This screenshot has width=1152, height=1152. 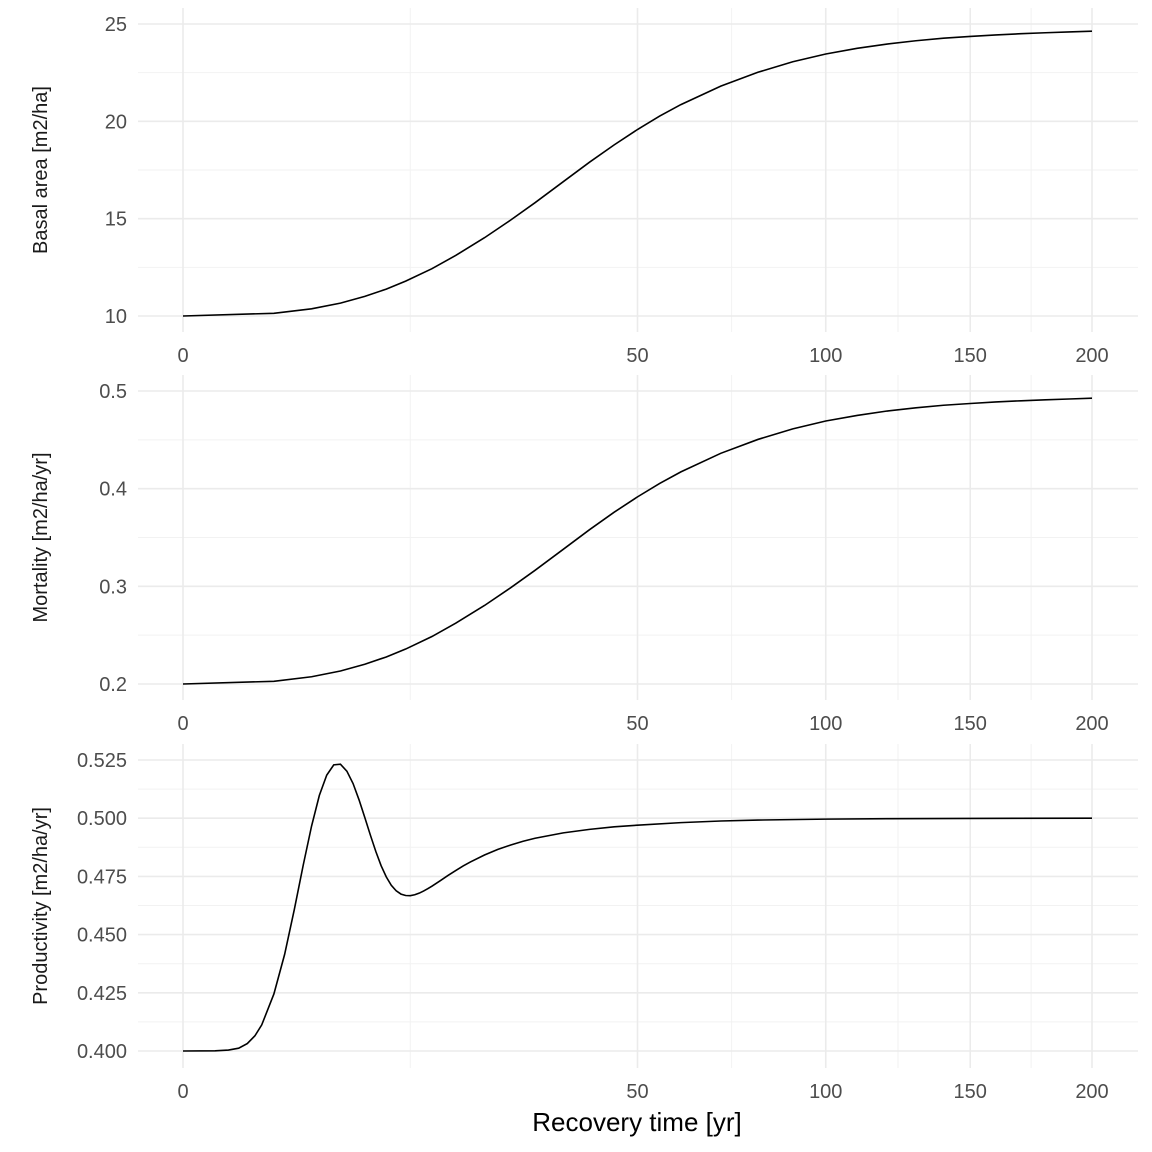 I want to click on y-tick-label: 25, so click(x=116, y=25).